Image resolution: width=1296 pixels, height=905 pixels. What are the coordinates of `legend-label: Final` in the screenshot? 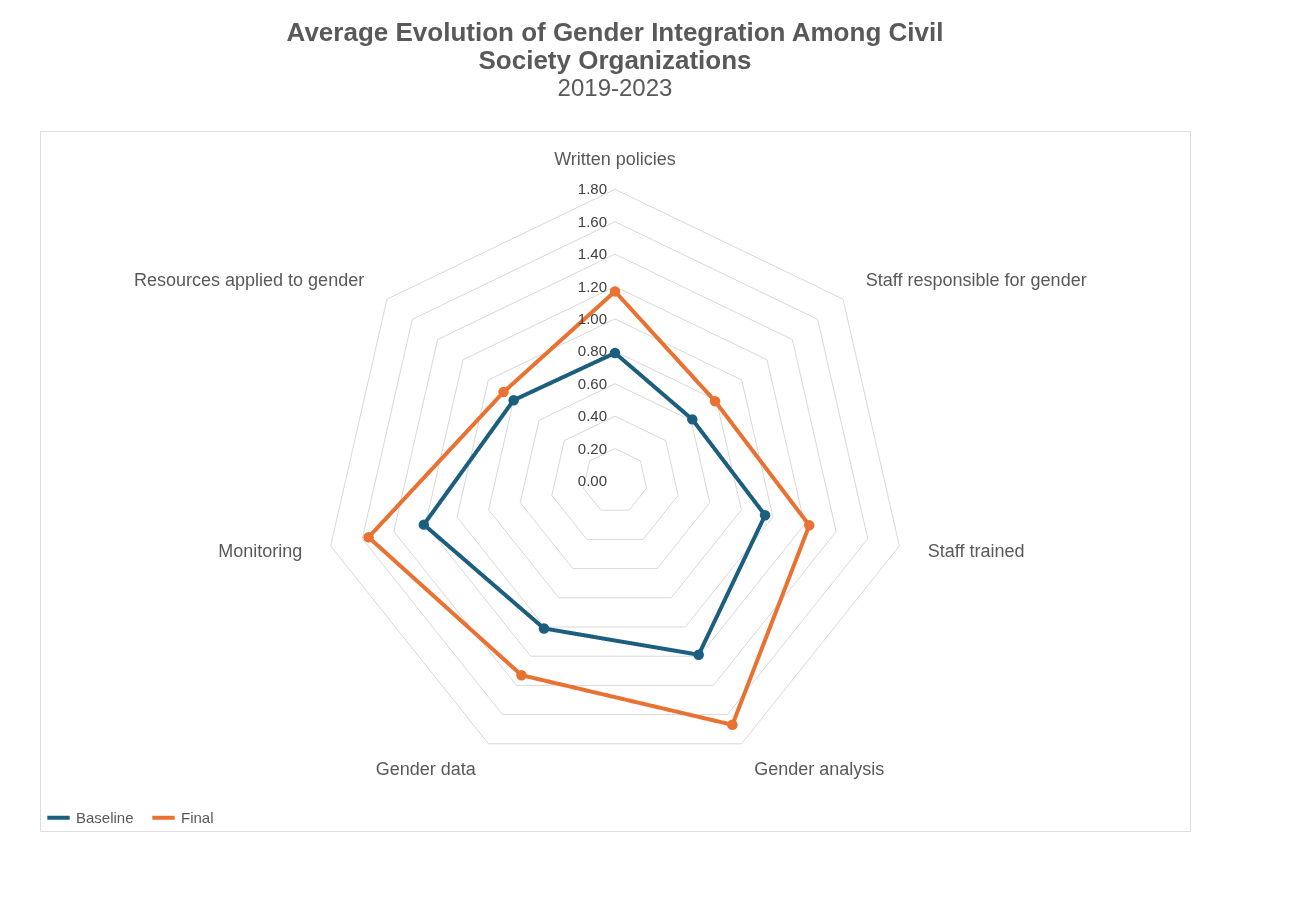 It's located at (197, 817).